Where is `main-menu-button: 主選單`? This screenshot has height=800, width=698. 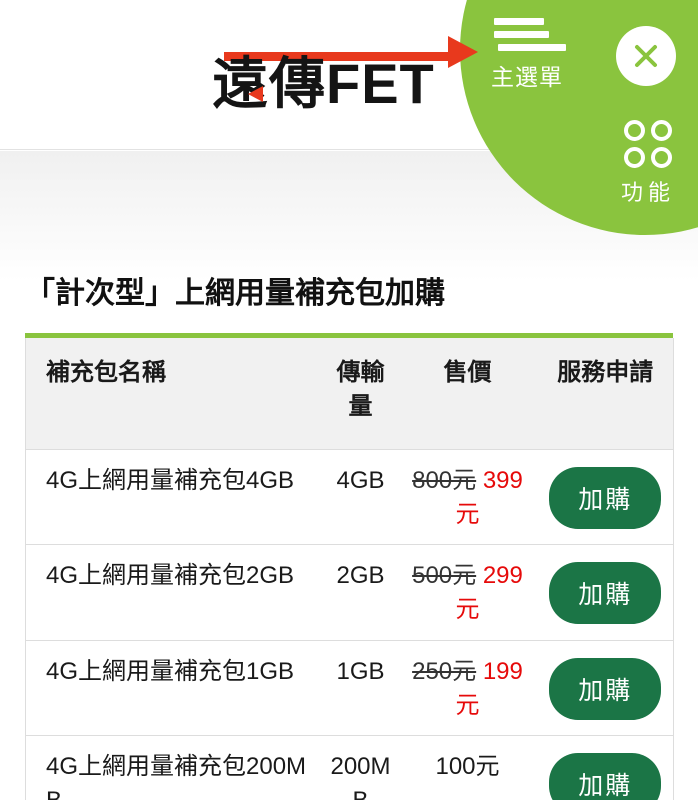 main-menu-button: 主選單 is located at coordinates (527, 77).